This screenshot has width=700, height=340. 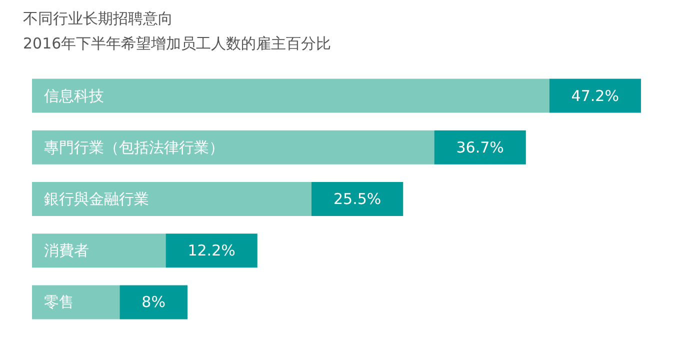 I want to click on chart-subtitle: 2016年下半年希望增加员工人数的雇主百分比, so click(x=177, y=43).